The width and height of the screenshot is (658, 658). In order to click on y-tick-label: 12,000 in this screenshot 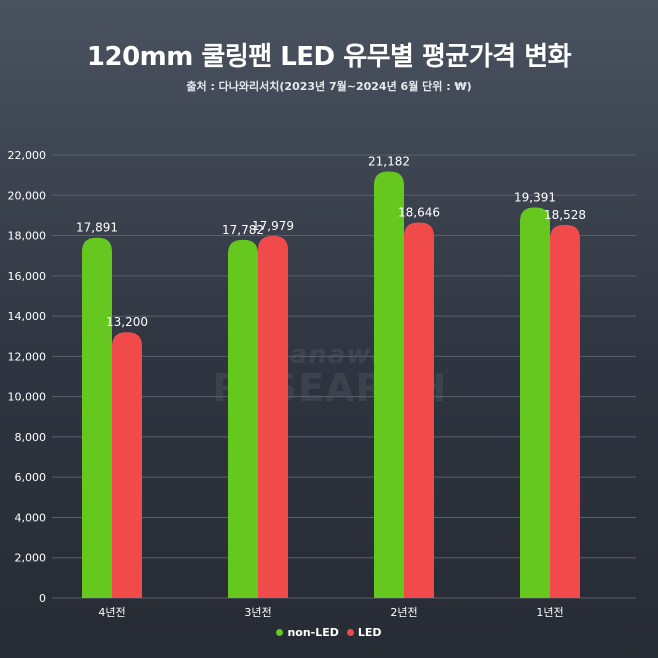, I will do `click(27, 356)`.